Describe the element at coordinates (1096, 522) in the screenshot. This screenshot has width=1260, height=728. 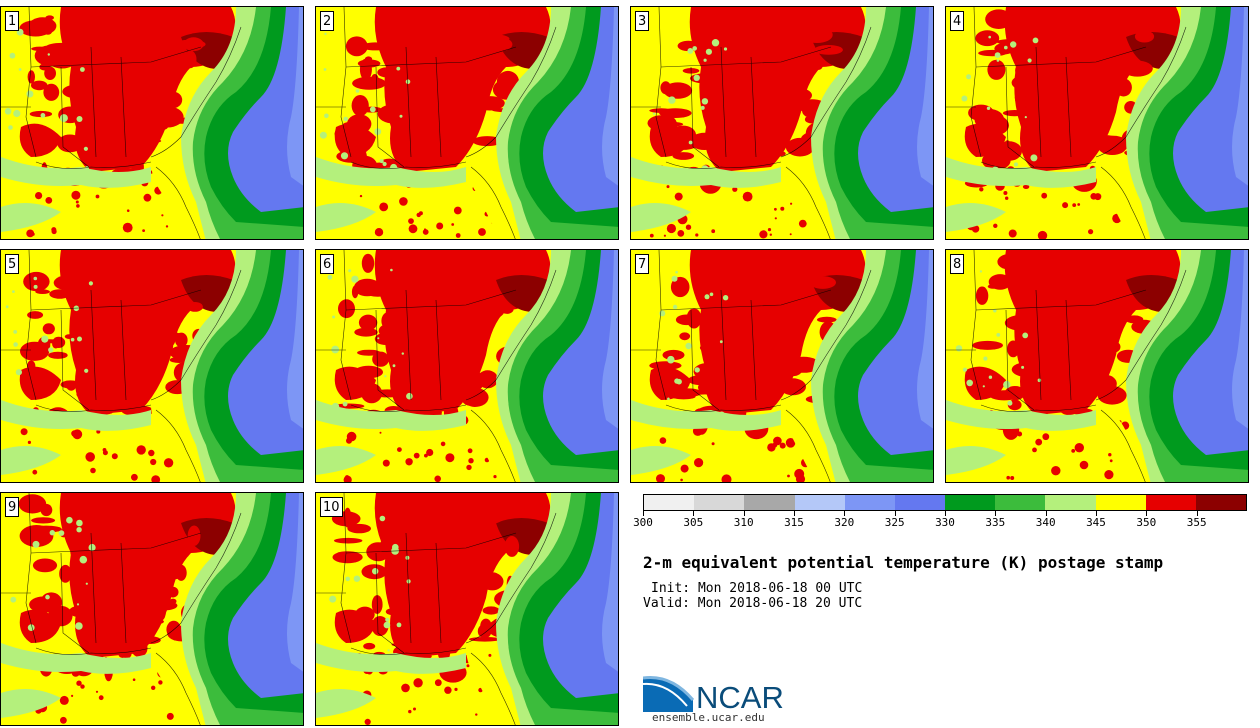
I see `colorbar-tick-label: 345` at that location.